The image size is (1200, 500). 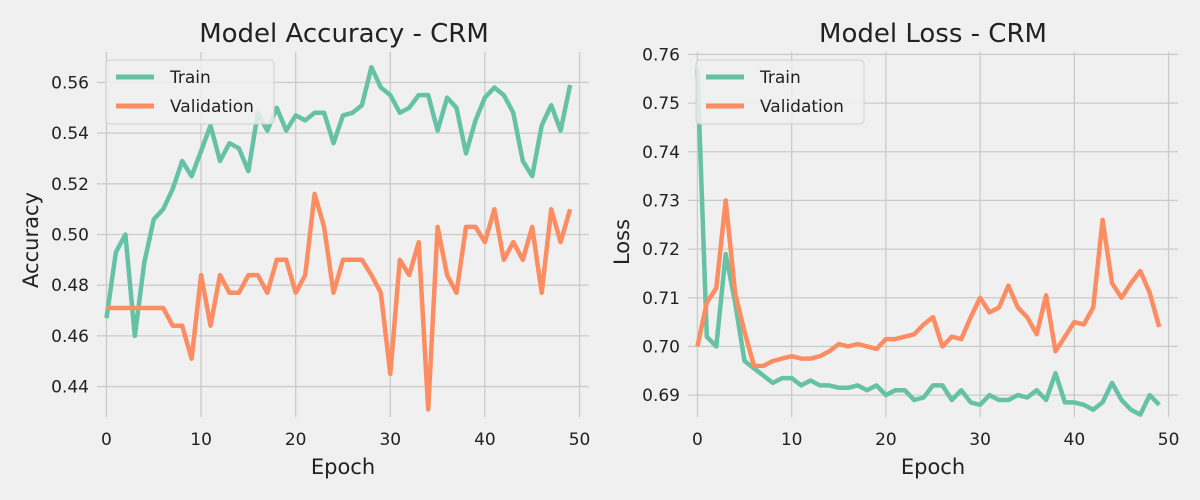 I want to click on loss-legend-validation-label: Validation, so click(x=802, y=107).